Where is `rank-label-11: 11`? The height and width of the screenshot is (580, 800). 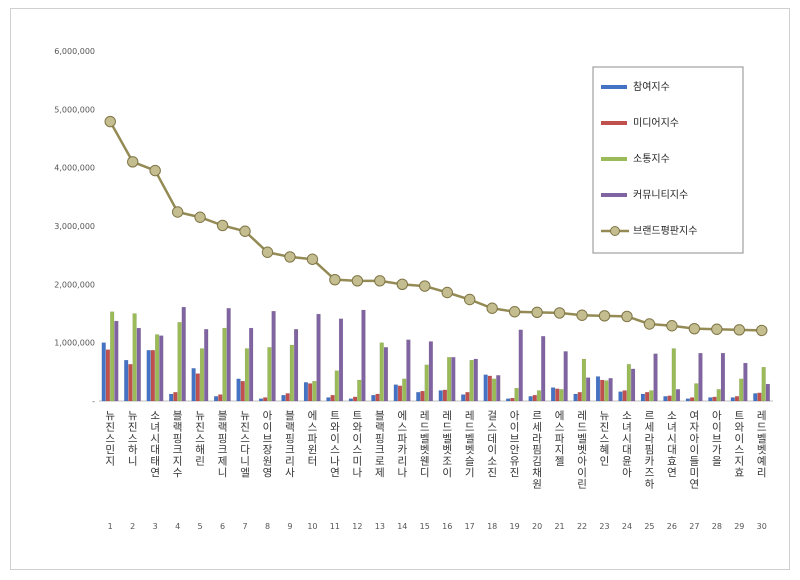 rank-label-11: 11 is located at coordinates (335, 526).